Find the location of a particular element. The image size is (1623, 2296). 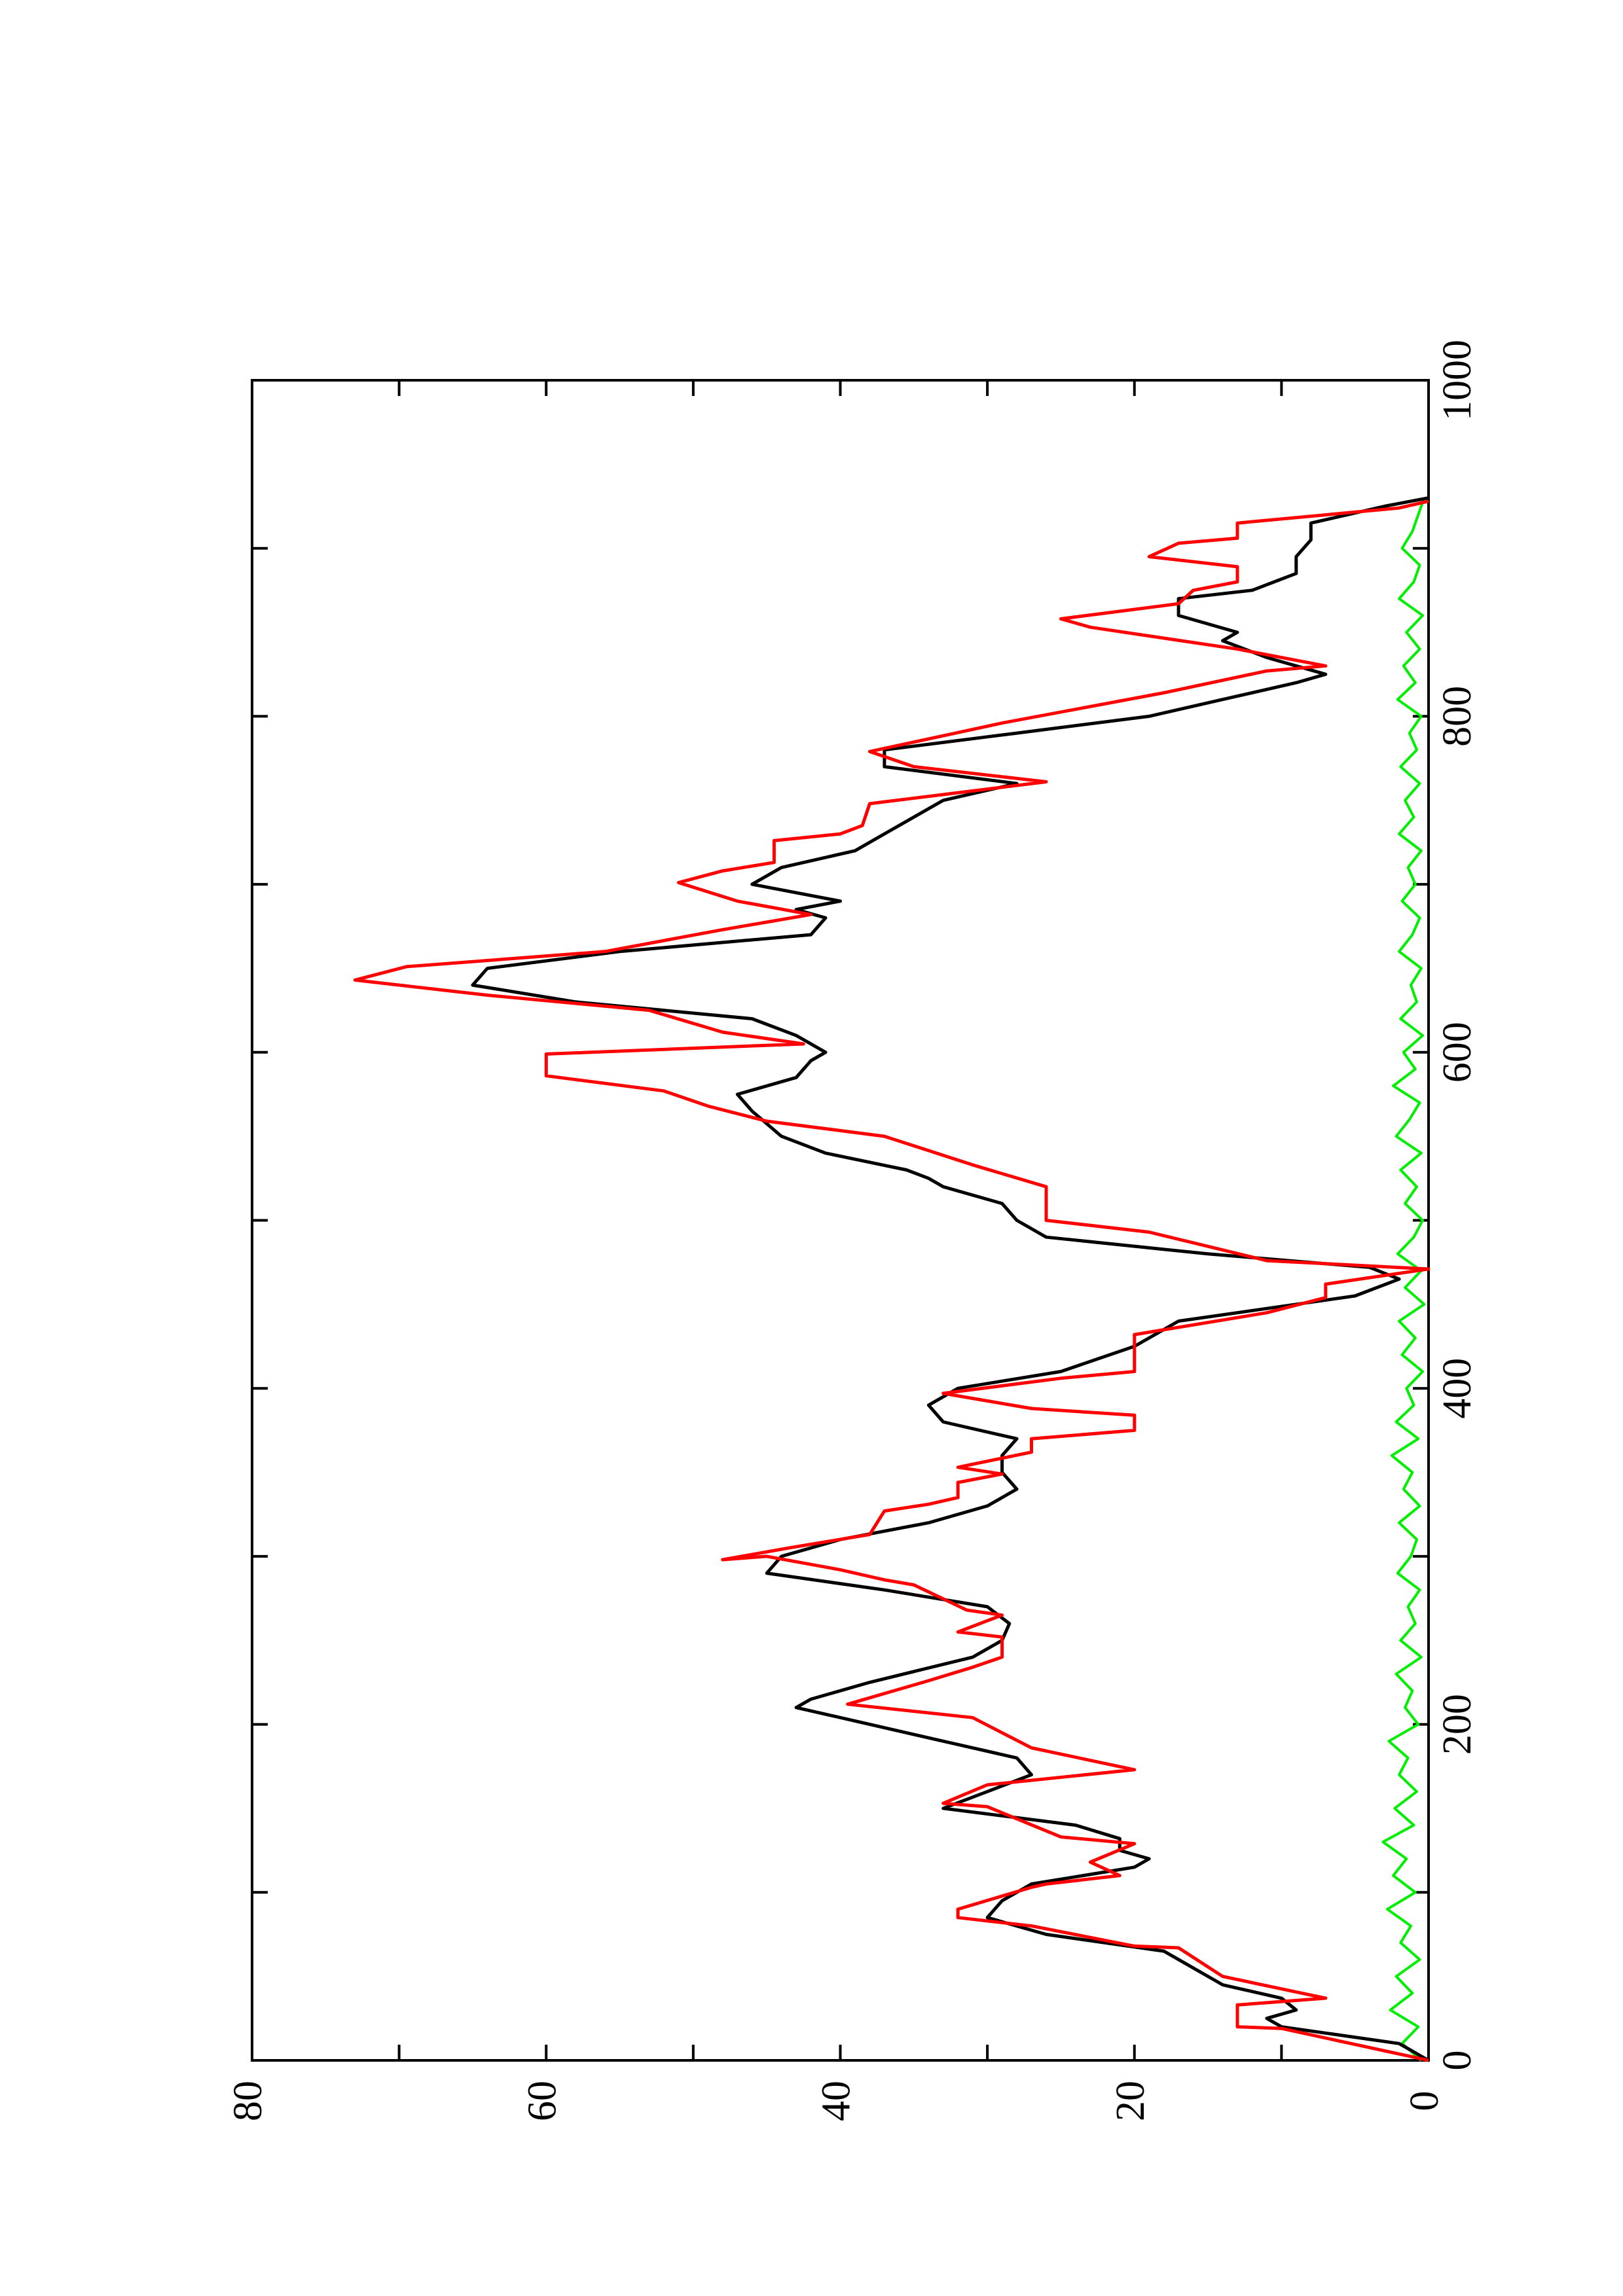

y-tick-label: 20 is located at coordinates (1130, 2101).